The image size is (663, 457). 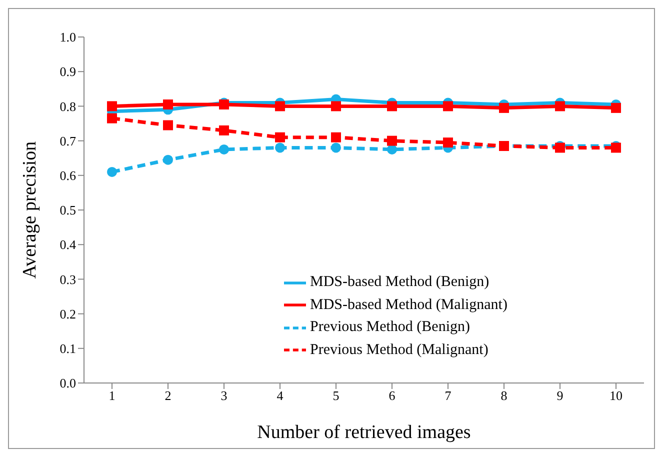 What do you see at coordinates (399, 350) in the screenshot?
I see `legend-label: Previous Method (Malignant)` at bounding box center [399, 350].